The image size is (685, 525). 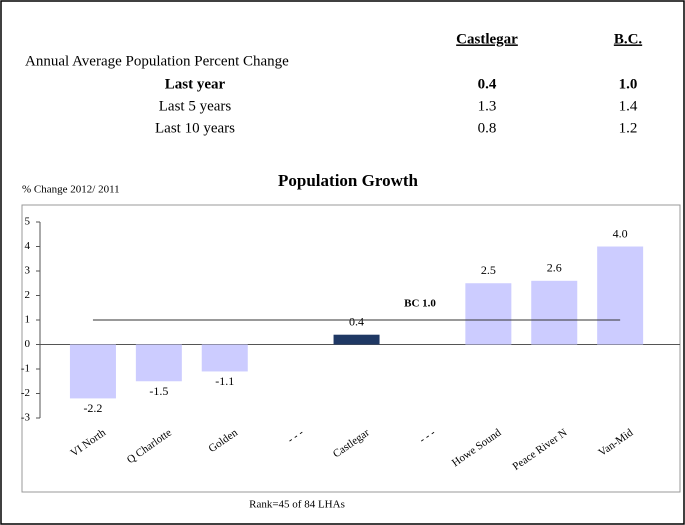 What do you see at coordinates (195, 106) in the screenshot?
I see `row-label: Last 5 years` at bounding box center [195, 106].